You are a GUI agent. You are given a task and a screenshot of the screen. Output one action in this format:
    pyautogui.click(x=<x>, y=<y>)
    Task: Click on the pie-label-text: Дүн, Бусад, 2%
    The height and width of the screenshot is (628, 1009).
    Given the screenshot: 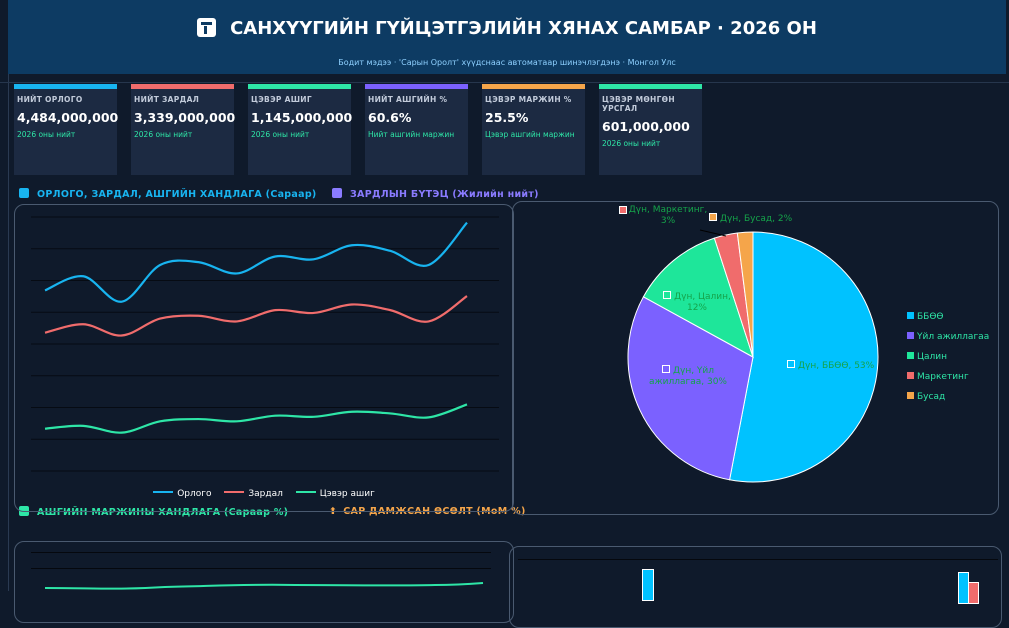 What is the action you would take?
    pyautogui.click(x=756, y=219)
    